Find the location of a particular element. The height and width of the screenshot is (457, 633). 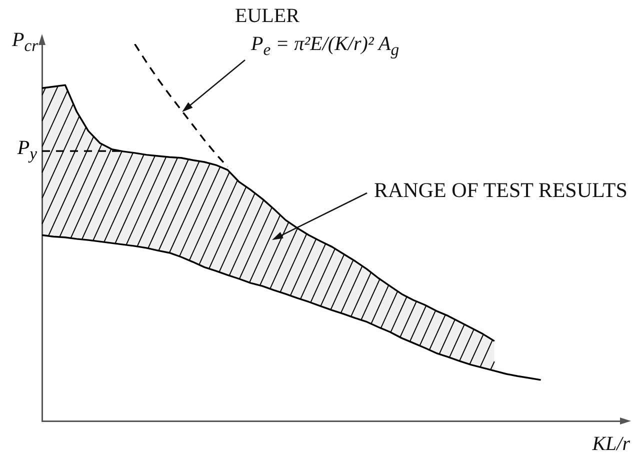

text: EULER is located at coordinates (267, 16).